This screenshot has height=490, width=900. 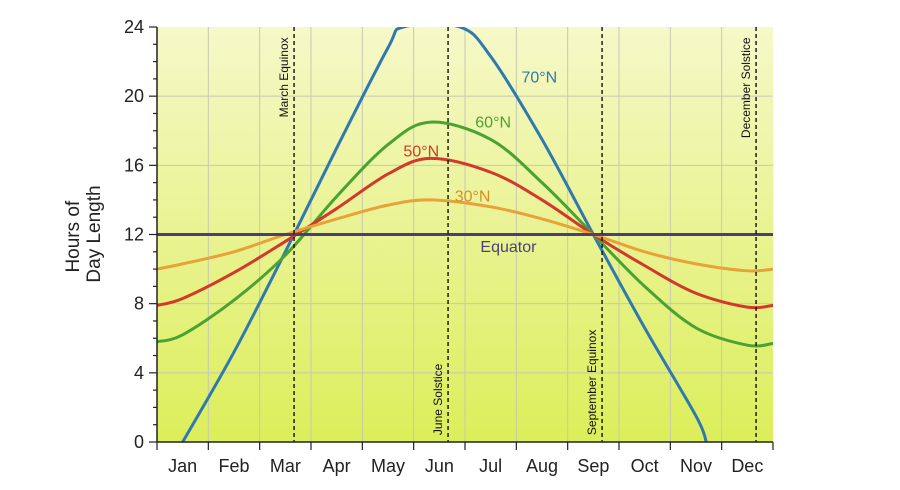 I want to click on month-label-feb: Feb, so click(x=233, y=466).